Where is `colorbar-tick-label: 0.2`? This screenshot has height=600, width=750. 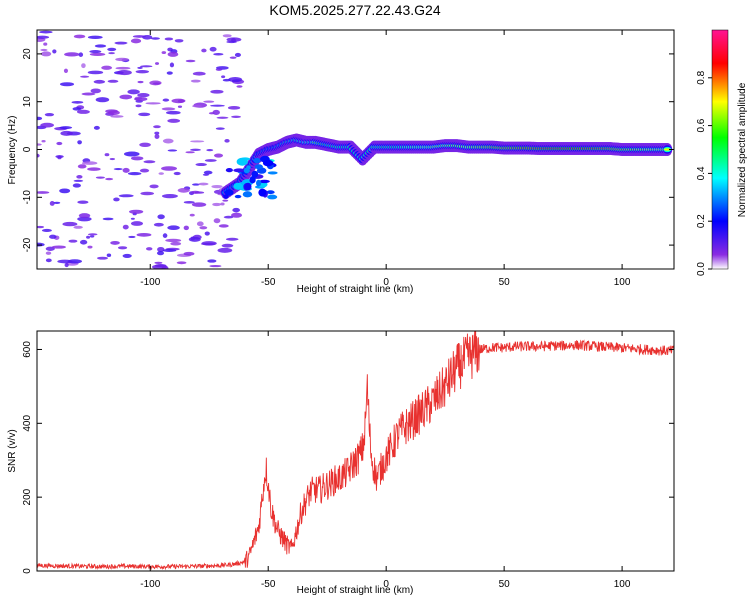 colorbar-tick-label: 0.2 is located at coordinates (701, 221).